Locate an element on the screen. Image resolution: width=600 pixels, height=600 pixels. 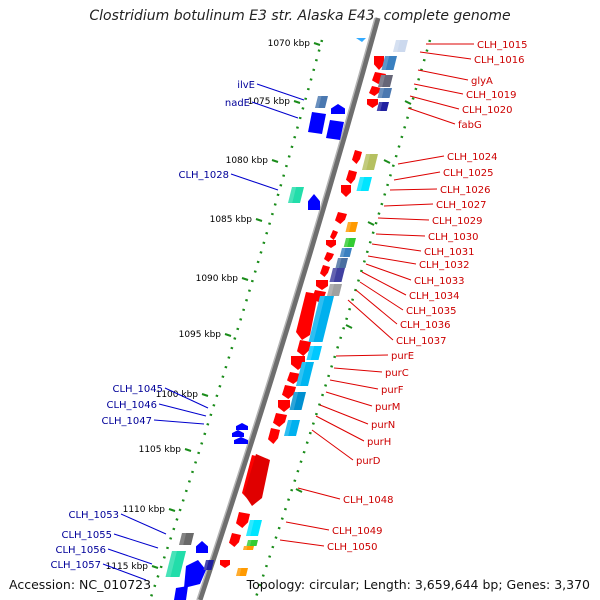
gene-label-clh-1048: CLH_1048 is located at coordinates (368, 500).